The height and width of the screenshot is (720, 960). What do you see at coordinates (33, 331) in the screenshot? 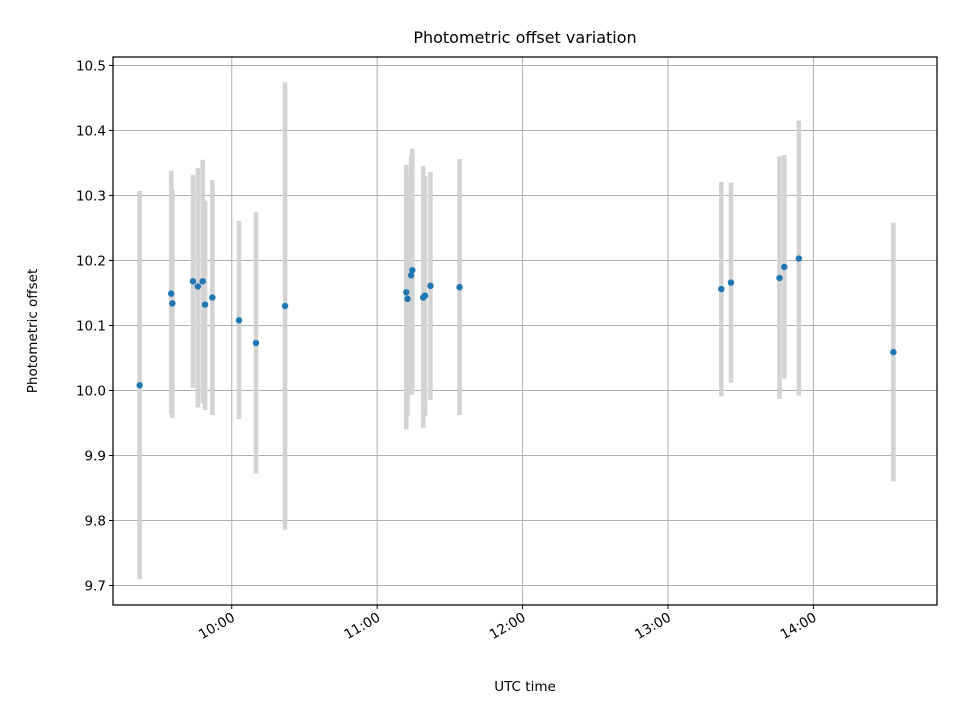
I see `y-axis-label: Photometric offset` at bounding box center [33, 331].